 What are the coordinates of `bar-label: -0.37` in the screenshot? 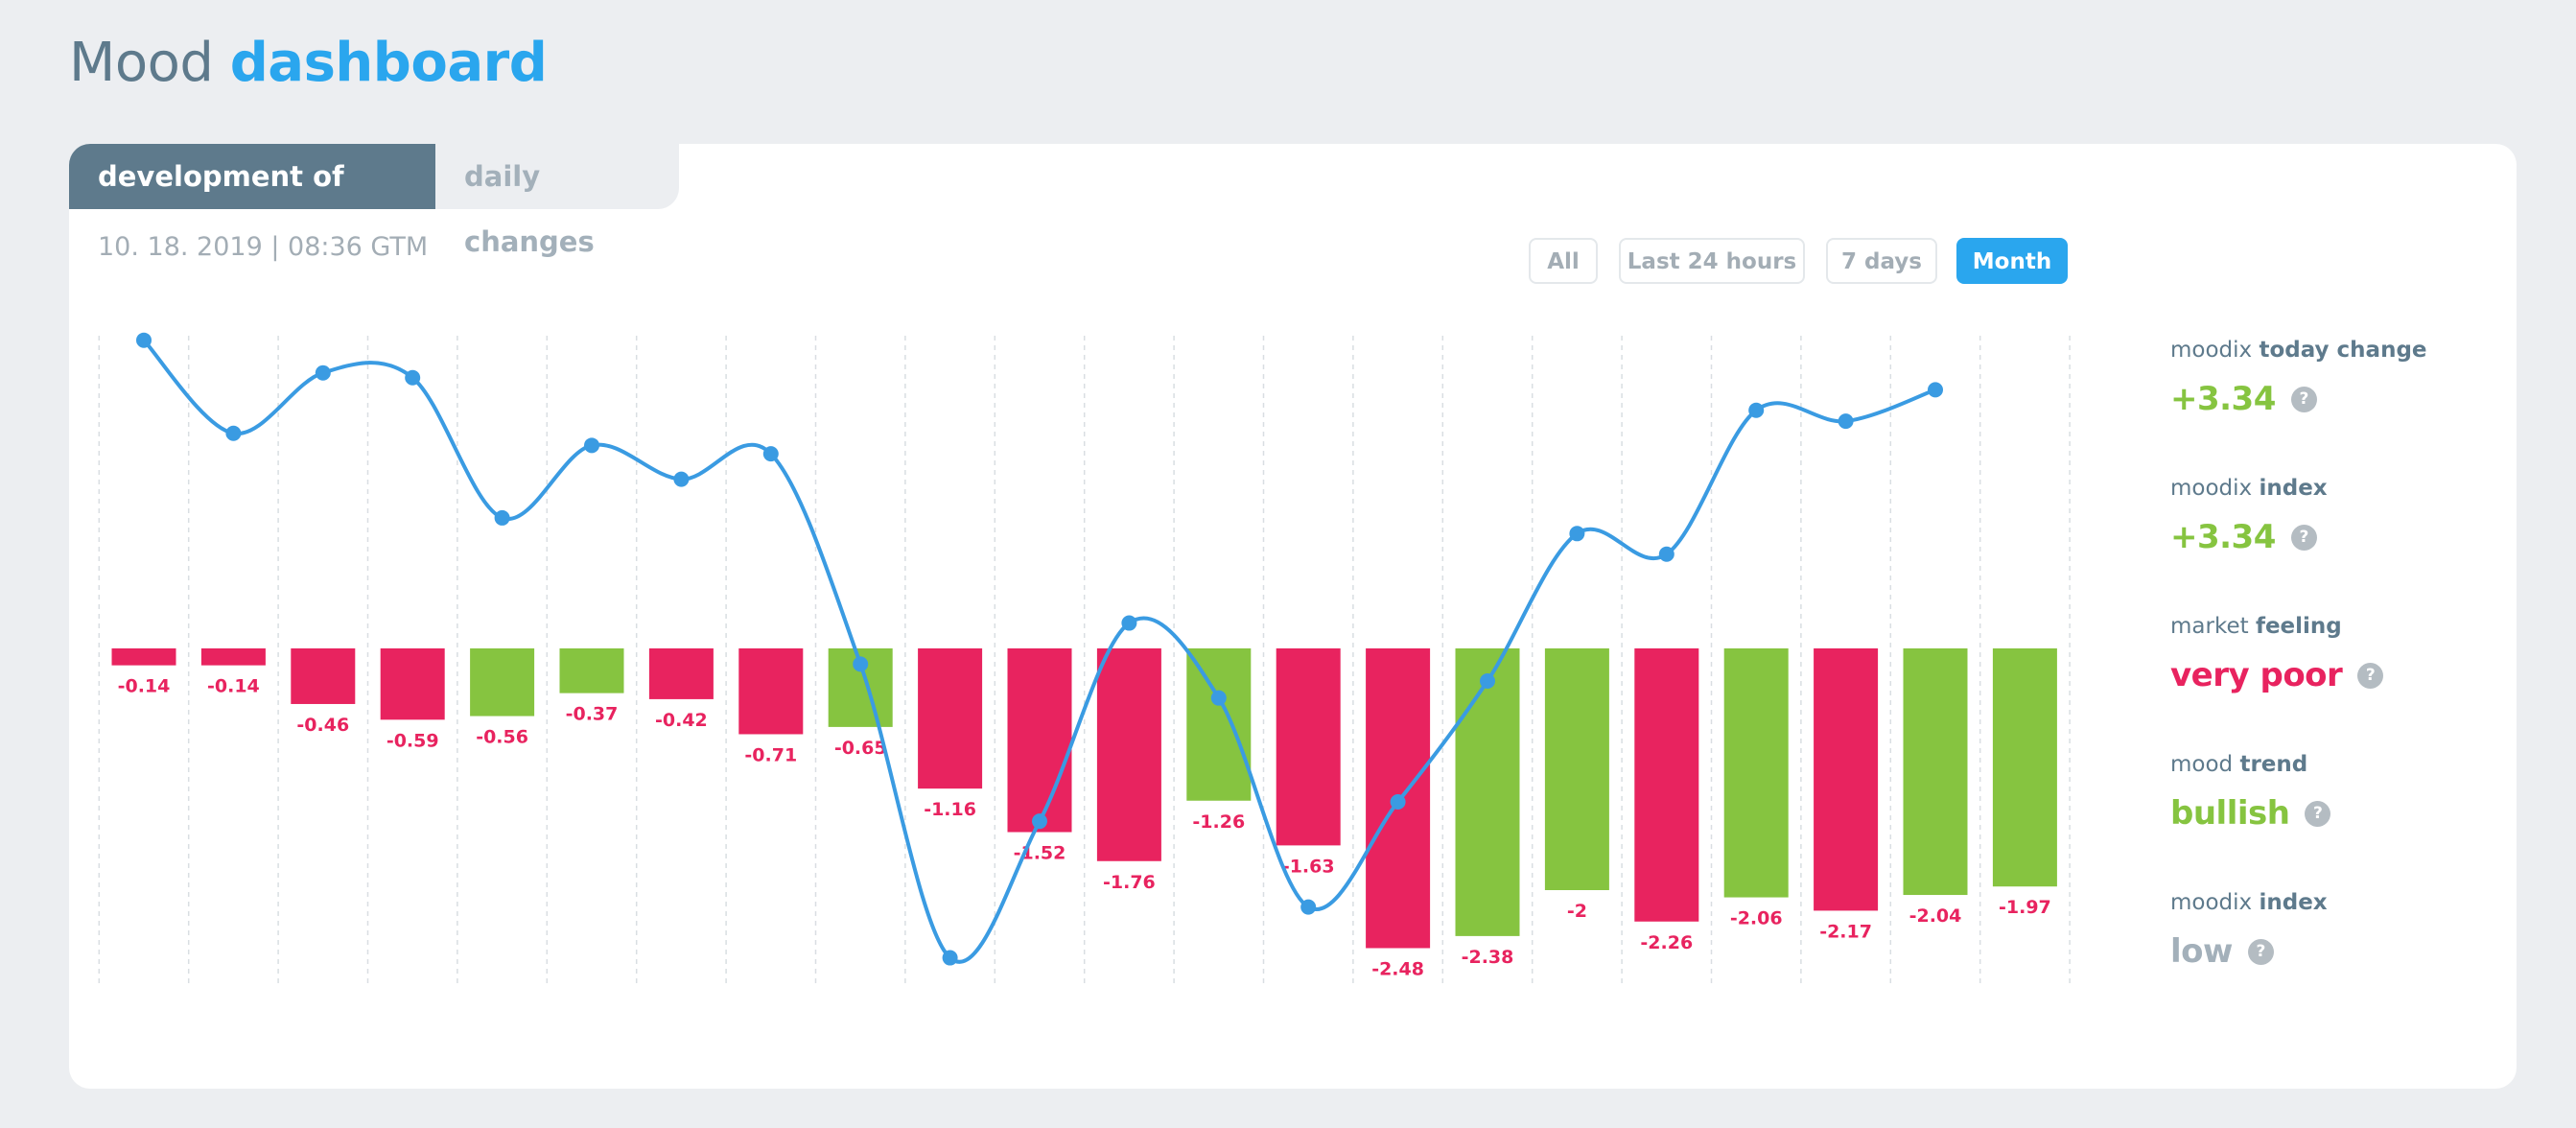 It's located at (592, 714).